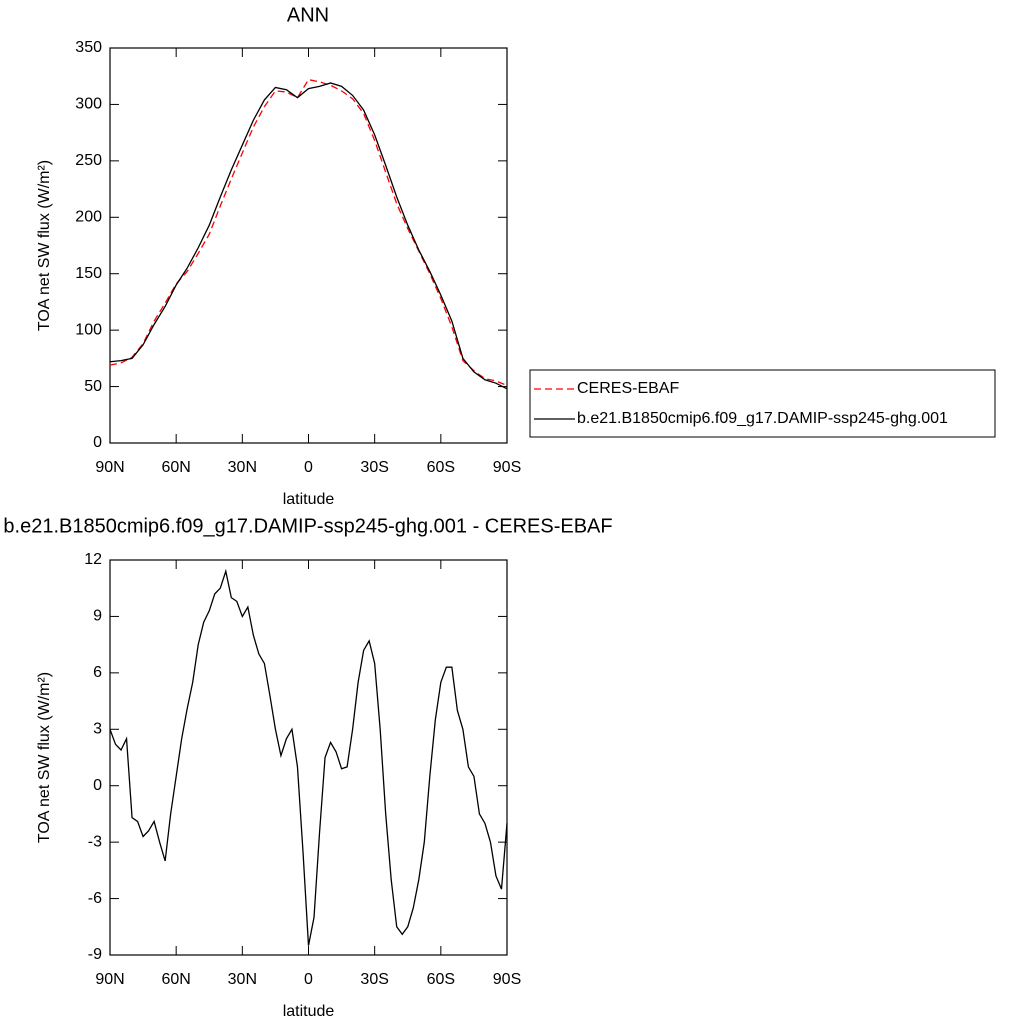  I want to click on y-tick-label: 12, so click(93, 559).